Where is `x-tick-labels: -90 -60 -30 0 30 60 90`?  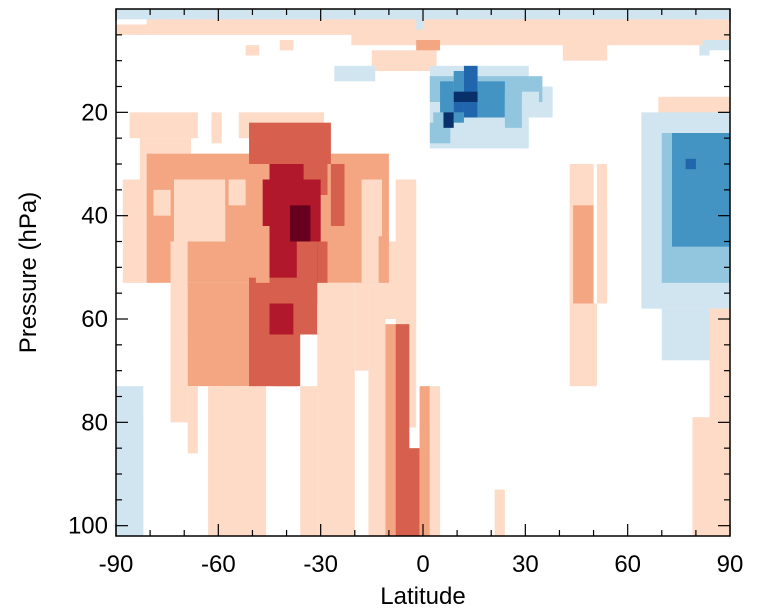
x-tick-labels: -90 -60 -30 0 30 60 90 is located at coordinates (421, 564).